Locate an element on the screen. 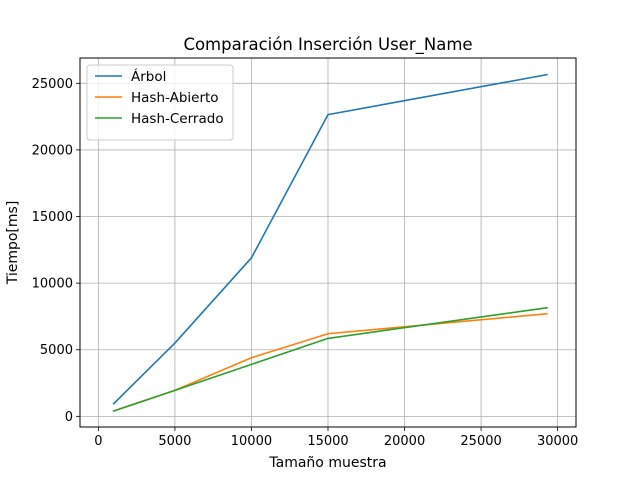 The height and width of the screenshot is (480, 640). x-tick-label: 20000 is located at coordinates (404, 441).